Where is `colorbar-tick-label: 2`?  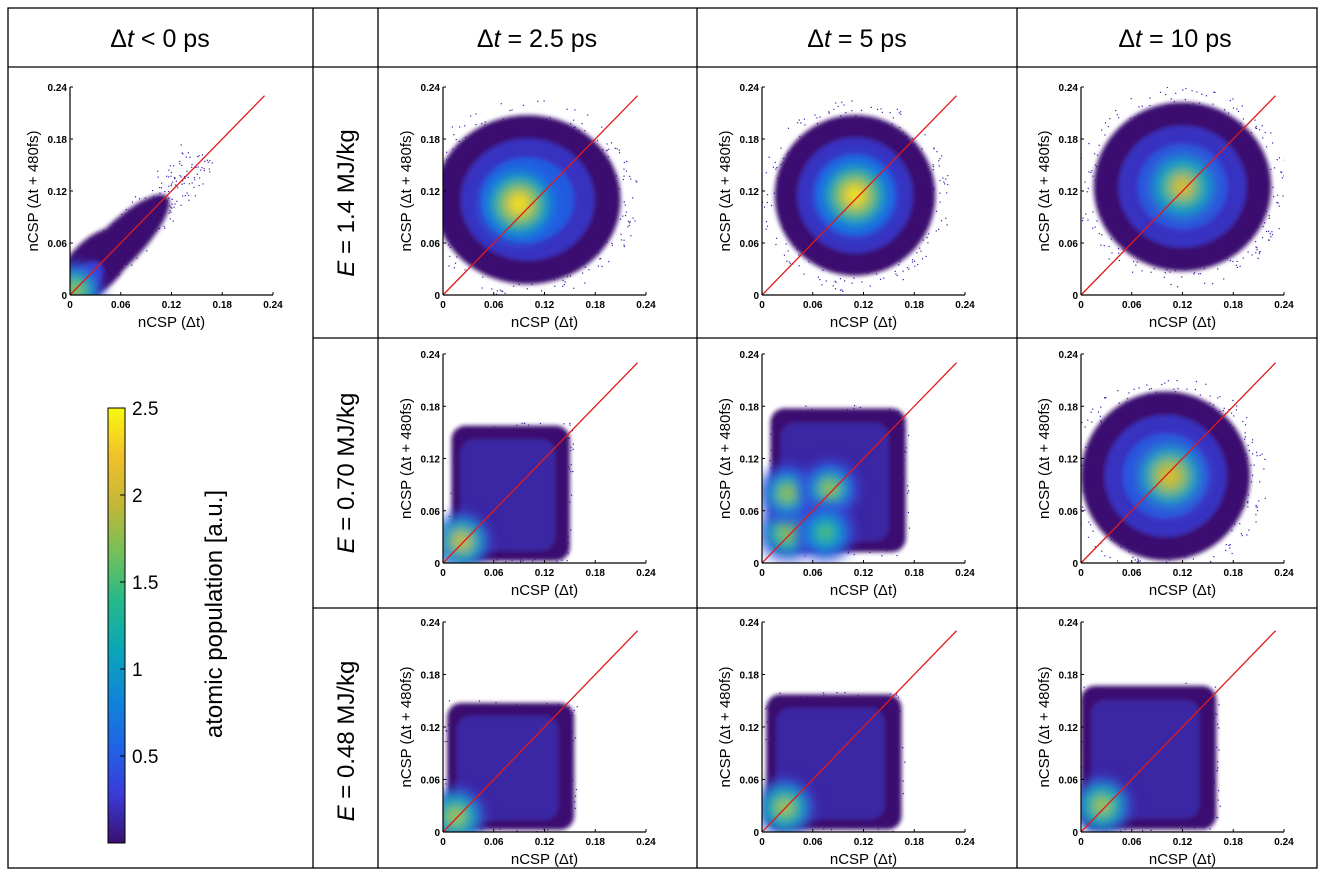 colorbar-tick-label: 2 is located at coordinates (137, 496).